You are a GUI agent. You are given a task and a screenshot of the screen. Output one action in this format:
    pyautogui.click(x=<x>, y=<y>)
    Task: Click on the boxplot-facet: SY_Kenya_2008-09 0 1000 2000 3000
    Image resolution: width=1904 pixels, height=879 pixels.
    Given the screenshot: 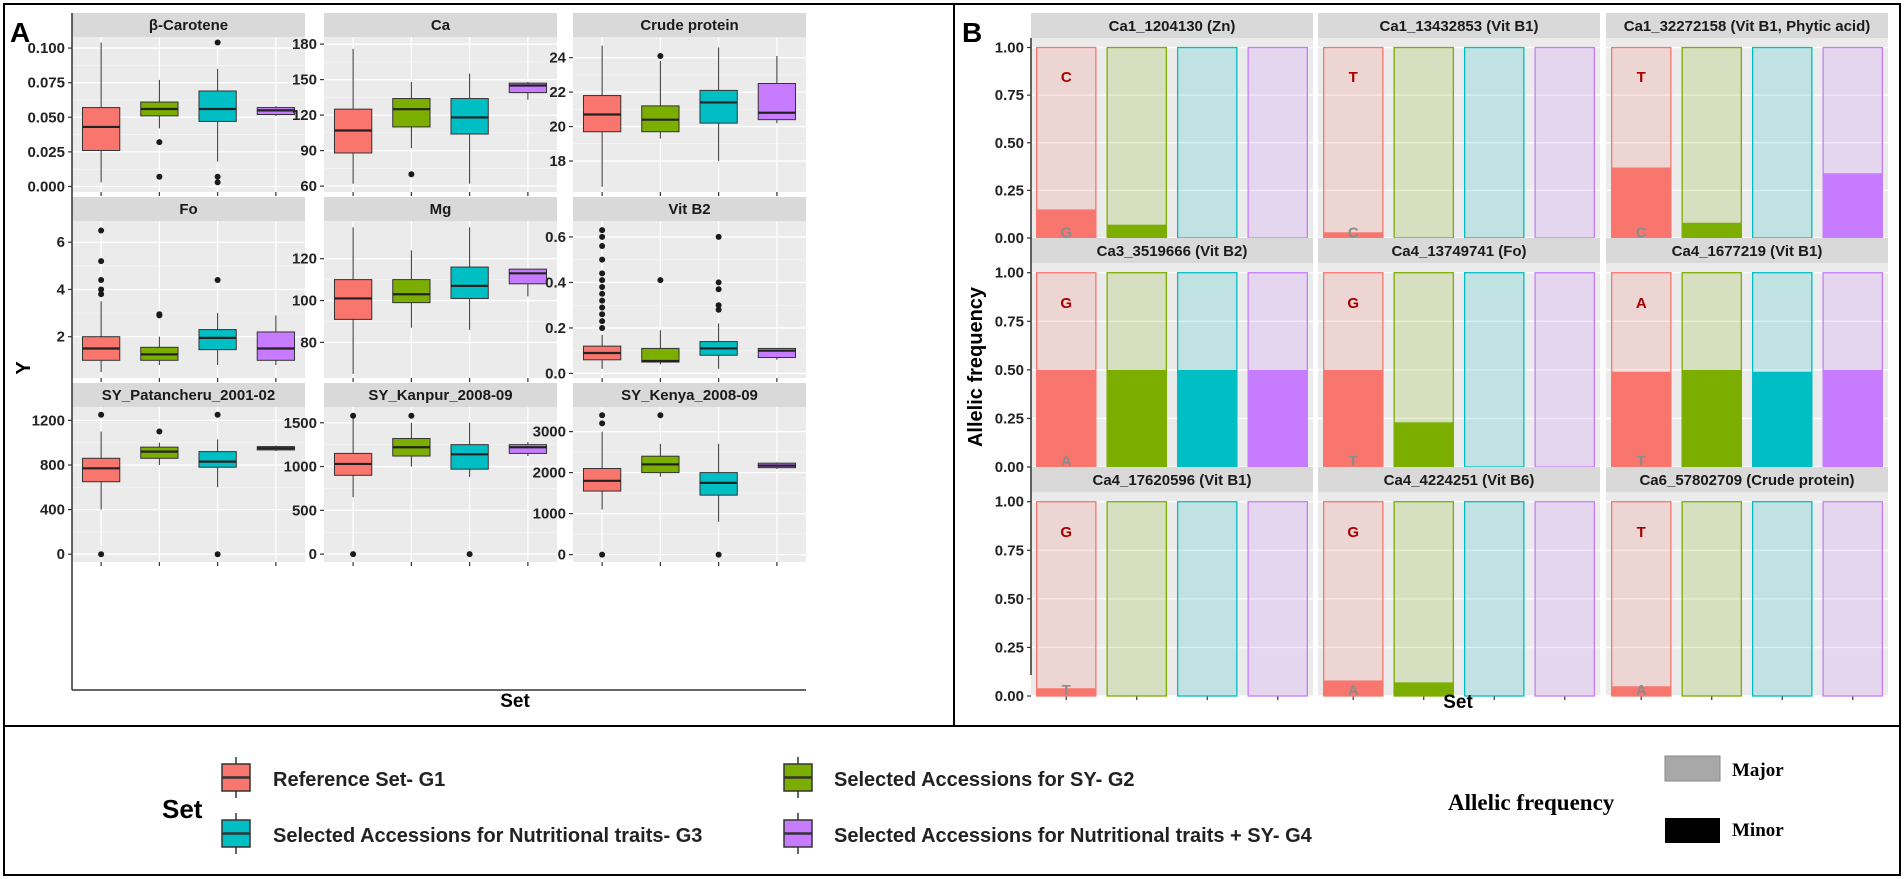 What is the action you would take?
    pyautogui.click(x=669, y=474)
    